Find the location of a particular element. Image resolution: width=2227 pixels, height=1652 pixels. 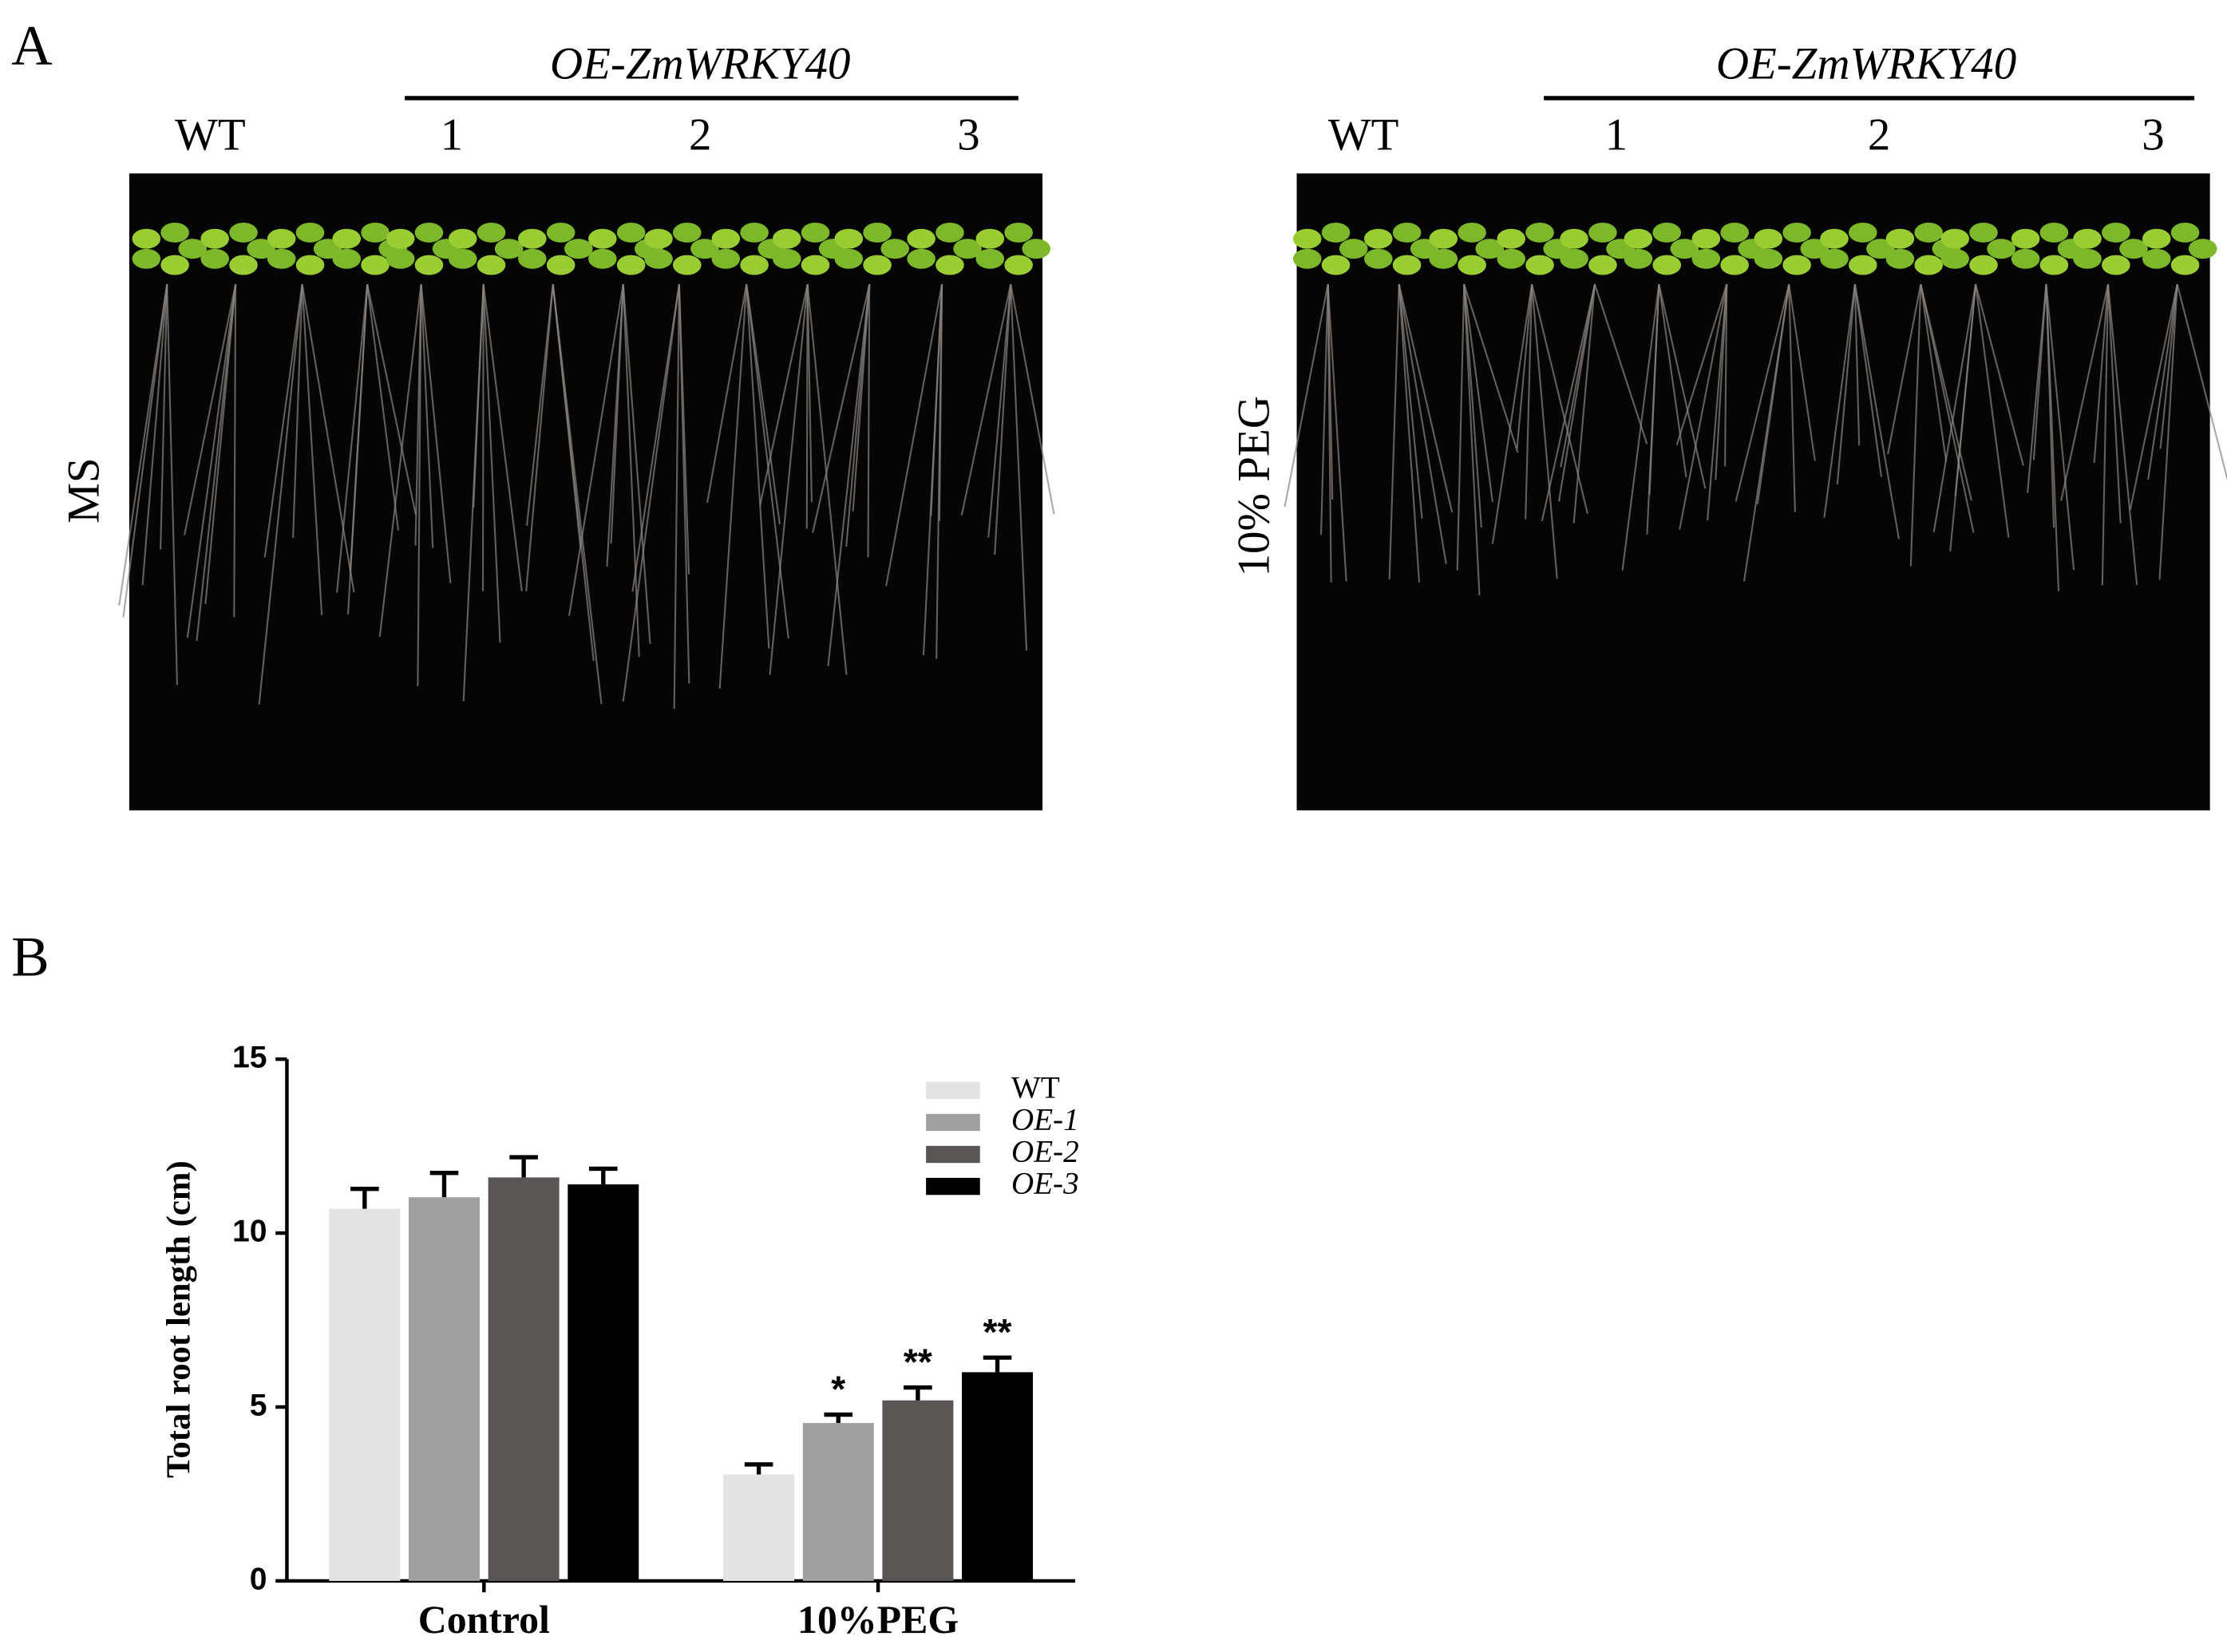

panel-label: B is located at coordinates (30, 957).